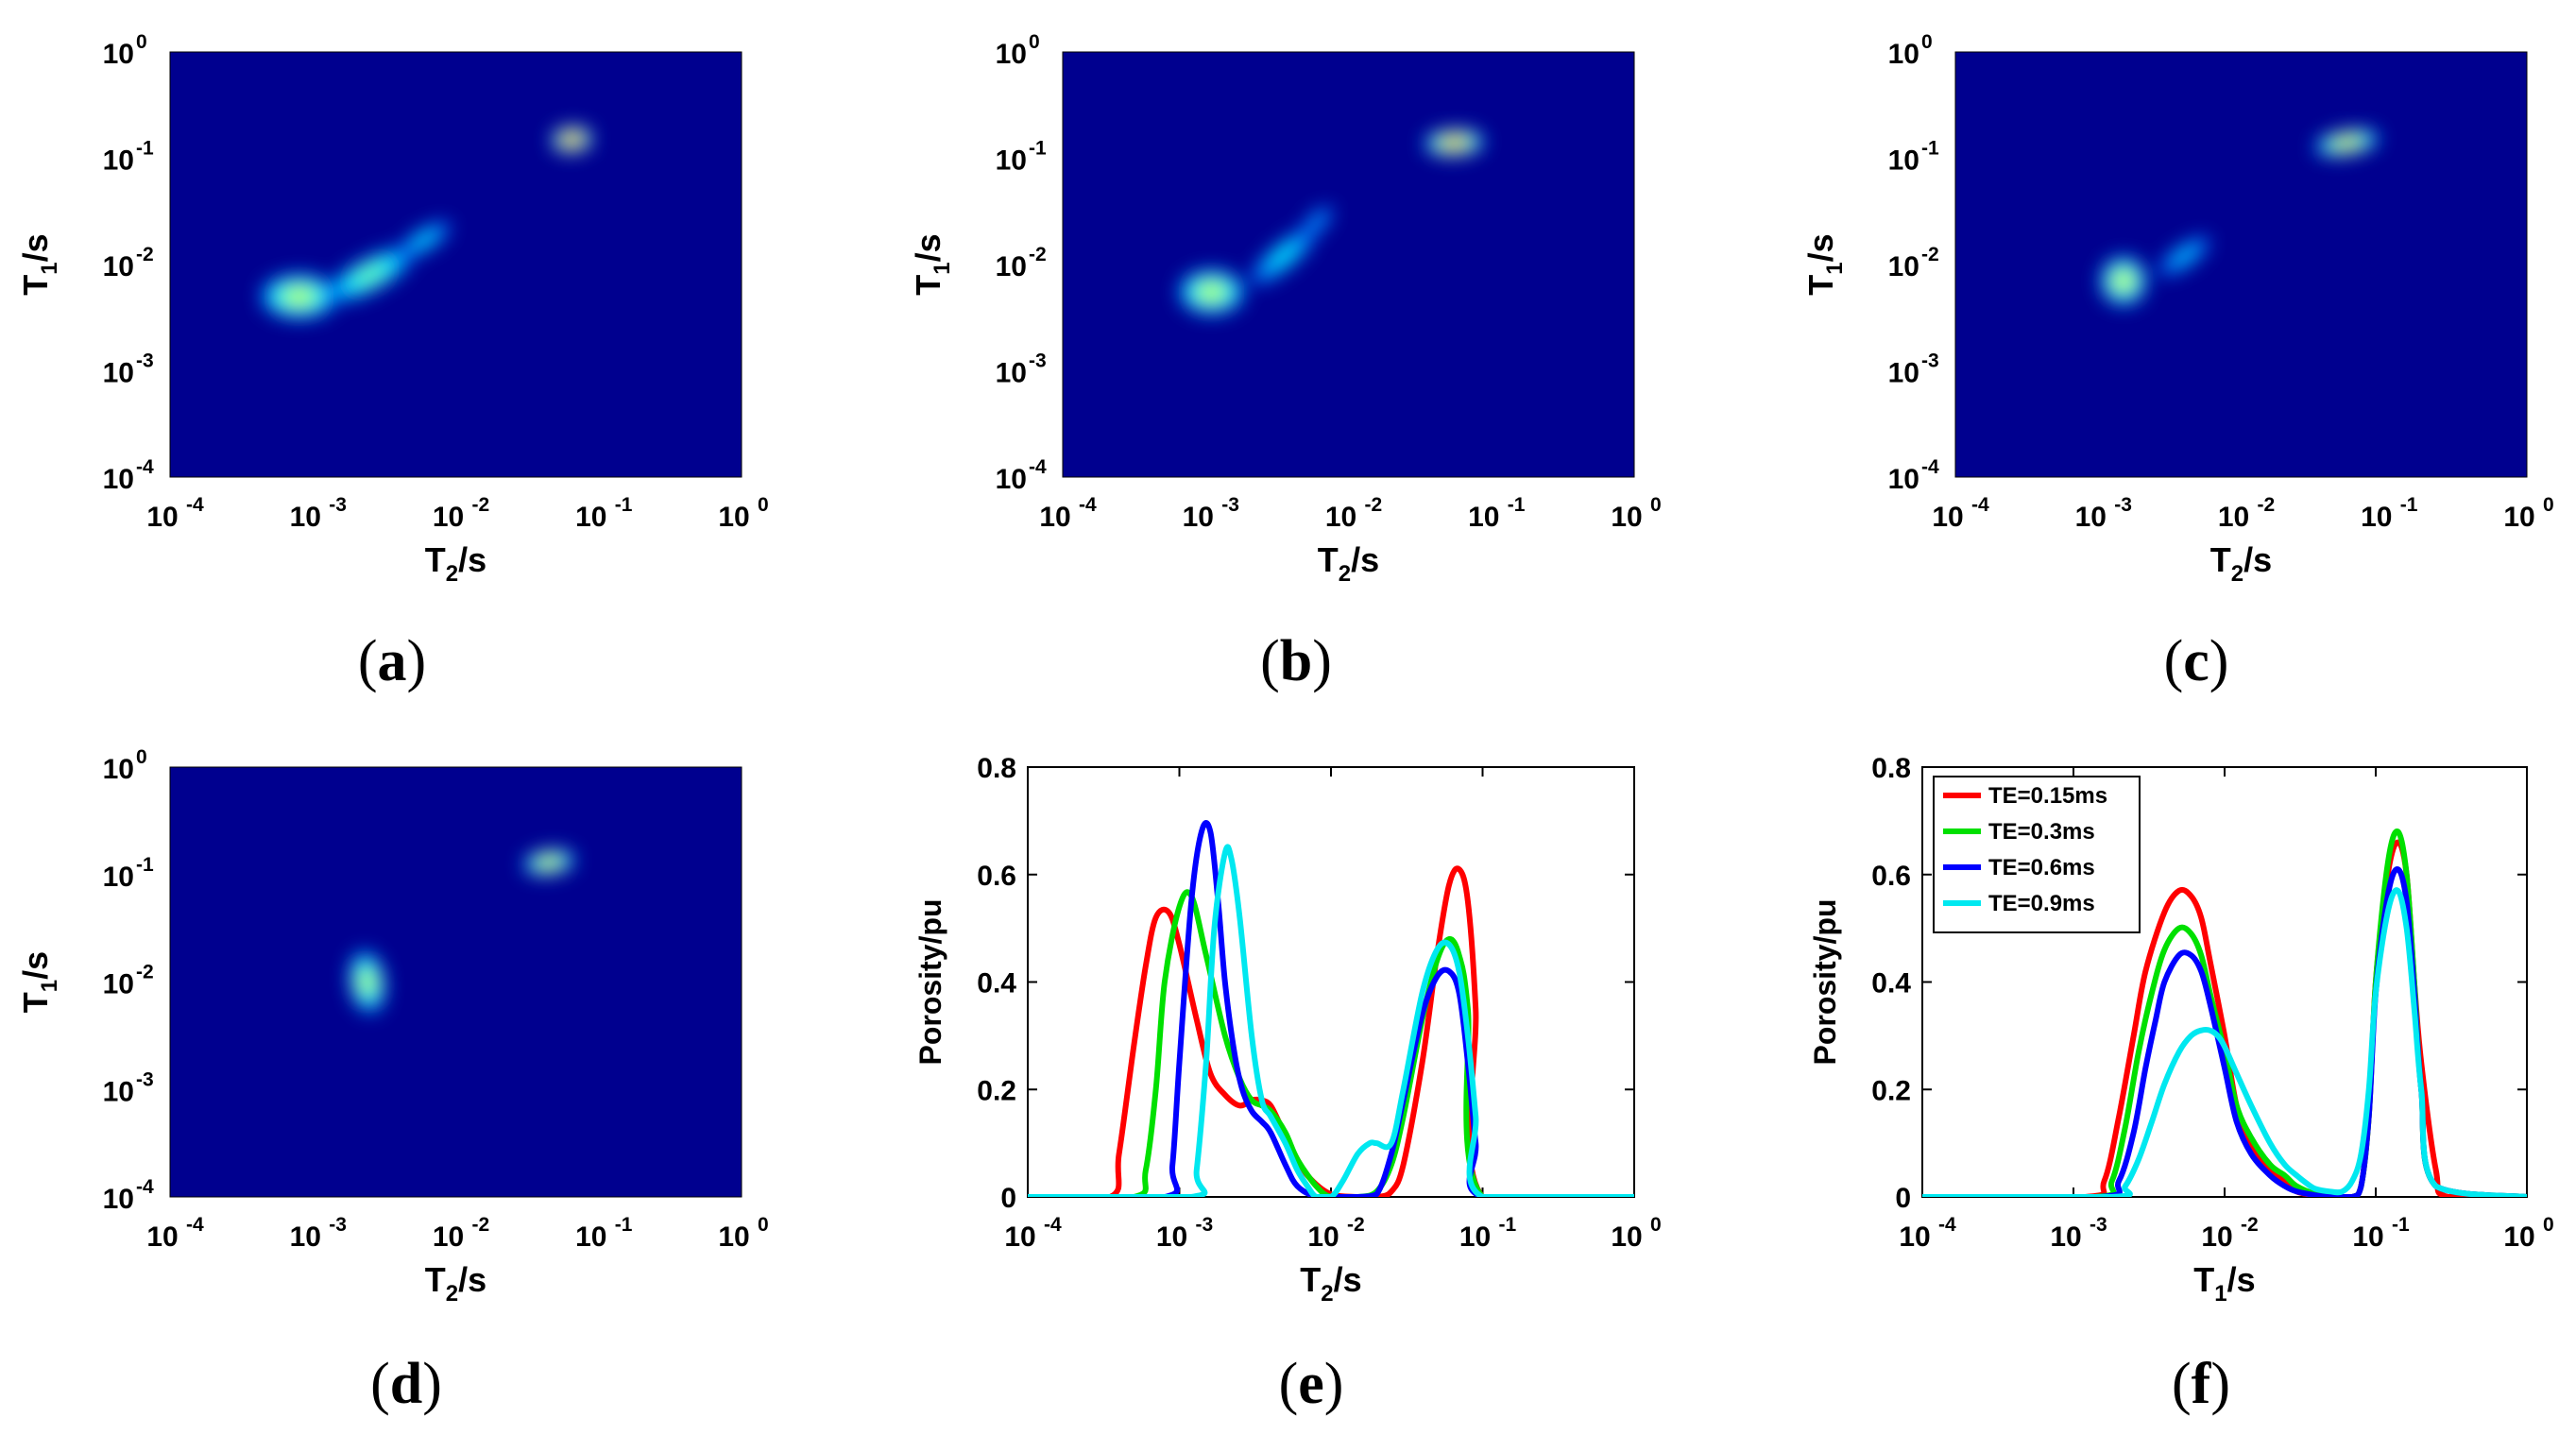 This screenshot has height=1452, width=2576. I want to click on heatmap-background-a, so click(456, 264).